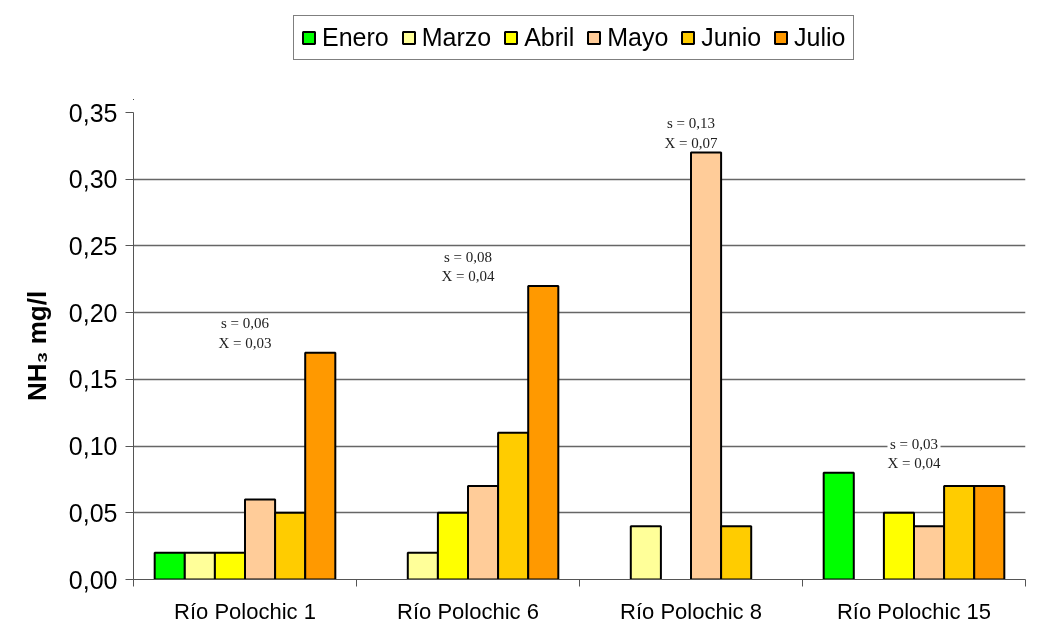 The width and height of the screenshot is (1037, 627). What do you see at coordinates (914, 611) in the screenshot?
I see `x-tick-label: Río Polochic 15` at bounding box center [914, 611].